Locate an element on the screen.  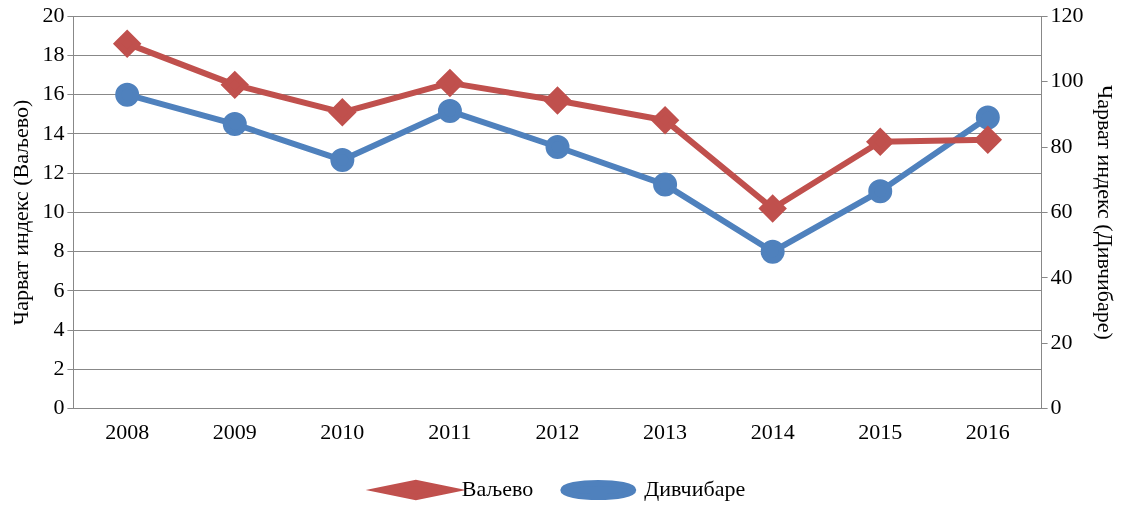
y2-tick-label: 20 is located at coordinates (1061, 341).